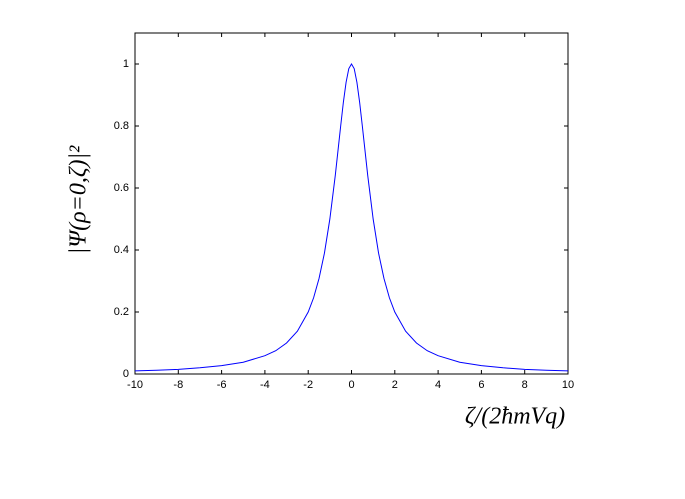 Image resolution: width=685 pixels, height=499 pixels. I want to click on x-tick-label: -8, so click(178, 385).